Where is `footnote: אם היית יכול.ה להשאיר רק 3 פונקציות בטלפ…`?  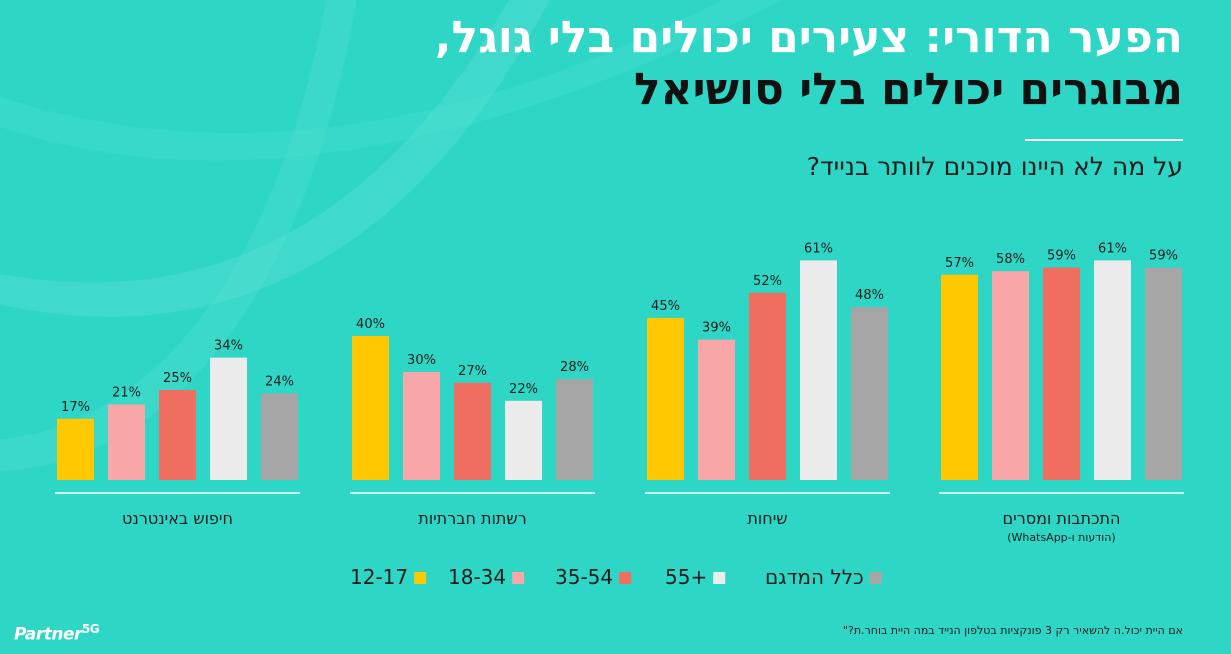
footnote: אם היית יכול.ה להשאיר רק 3 פונקציות בטלפ… is located at coordinates (1012, 630).